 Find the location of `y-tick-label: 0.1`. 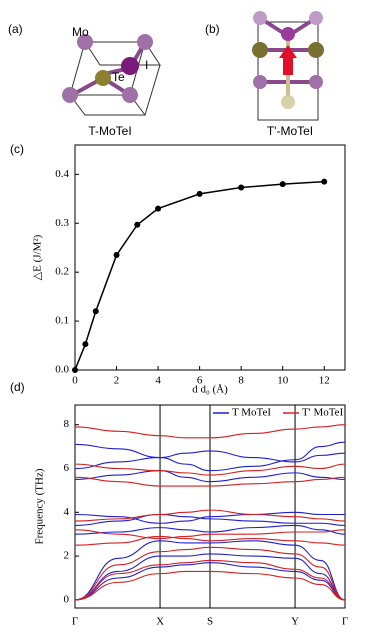

y-tick-label: 0.1 is located at coordinates (62, 321).